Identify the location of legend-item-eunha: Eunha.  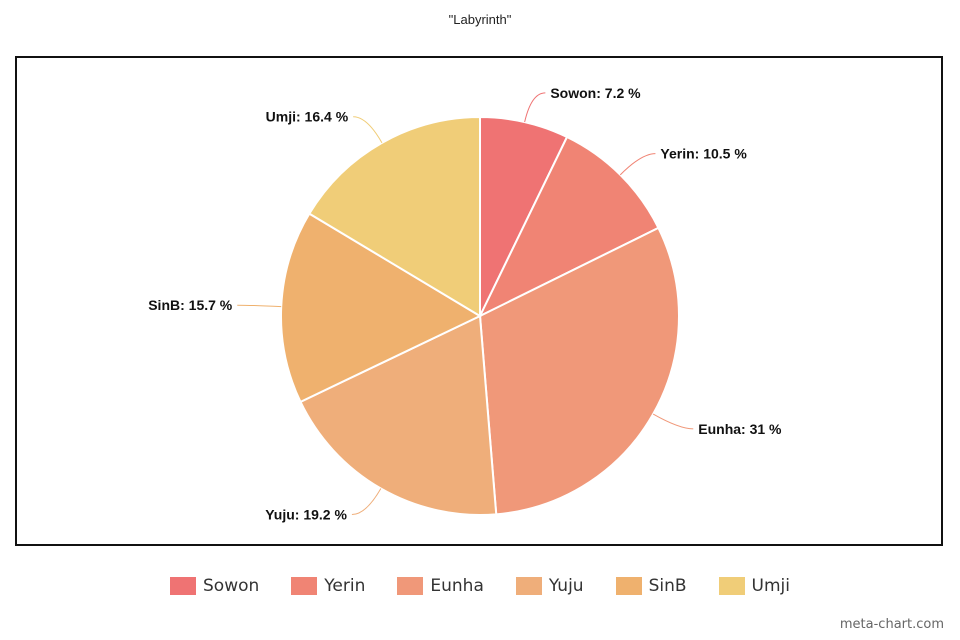
(440, 586).